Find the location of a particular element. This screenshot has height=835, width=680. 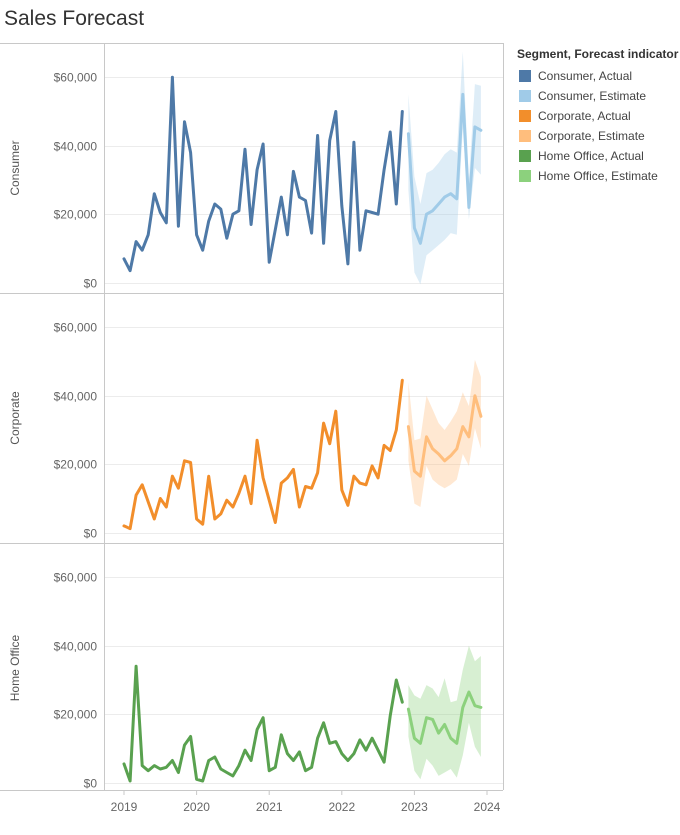

legend-label: Home Office, Estimate is located at coordinates (598, 176).